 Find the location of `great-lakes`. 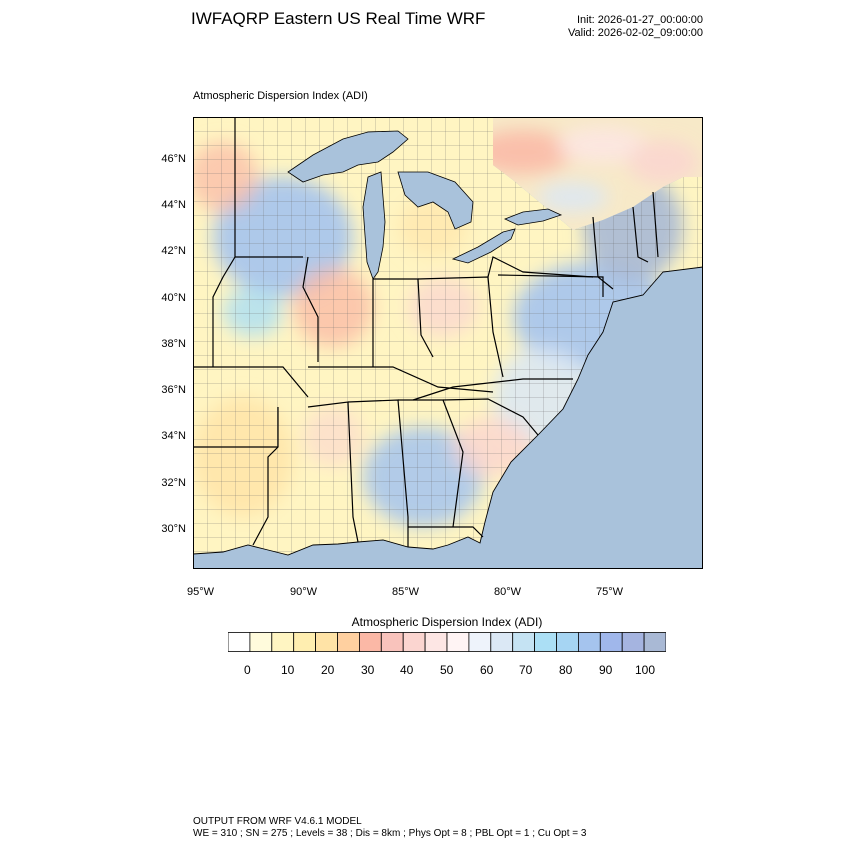

great-lakes is located at coordinates (425, 205).